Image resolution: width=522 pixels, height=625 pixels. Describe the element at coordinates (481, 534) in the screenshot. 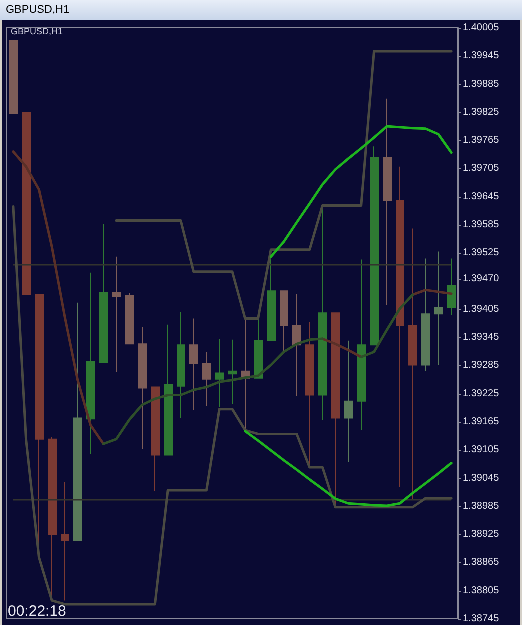

I see `y-tick-label: 1.38925` at that location.